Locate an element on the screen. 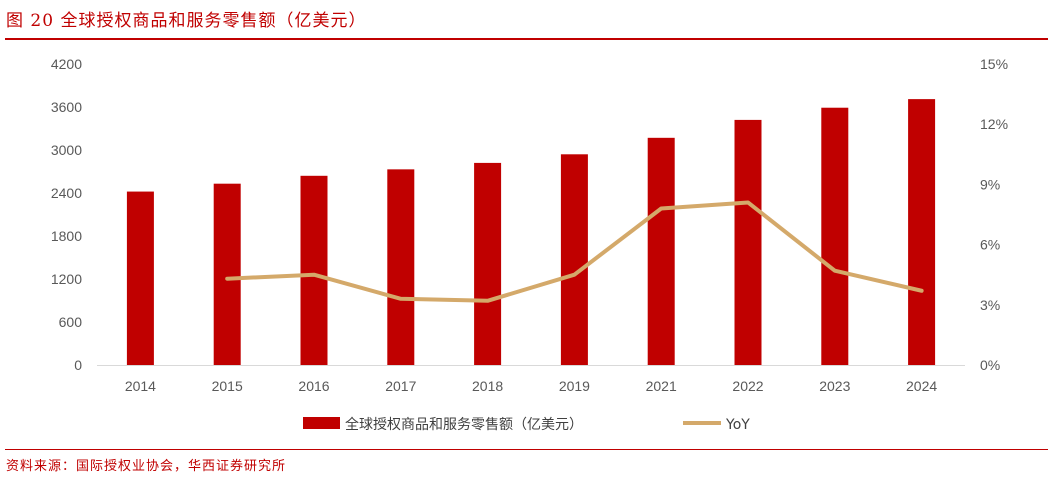 Image resolution: width=1053 pixels, height=479 pixels. x-tick-label: 2016 is located at coordinates (313, 386).